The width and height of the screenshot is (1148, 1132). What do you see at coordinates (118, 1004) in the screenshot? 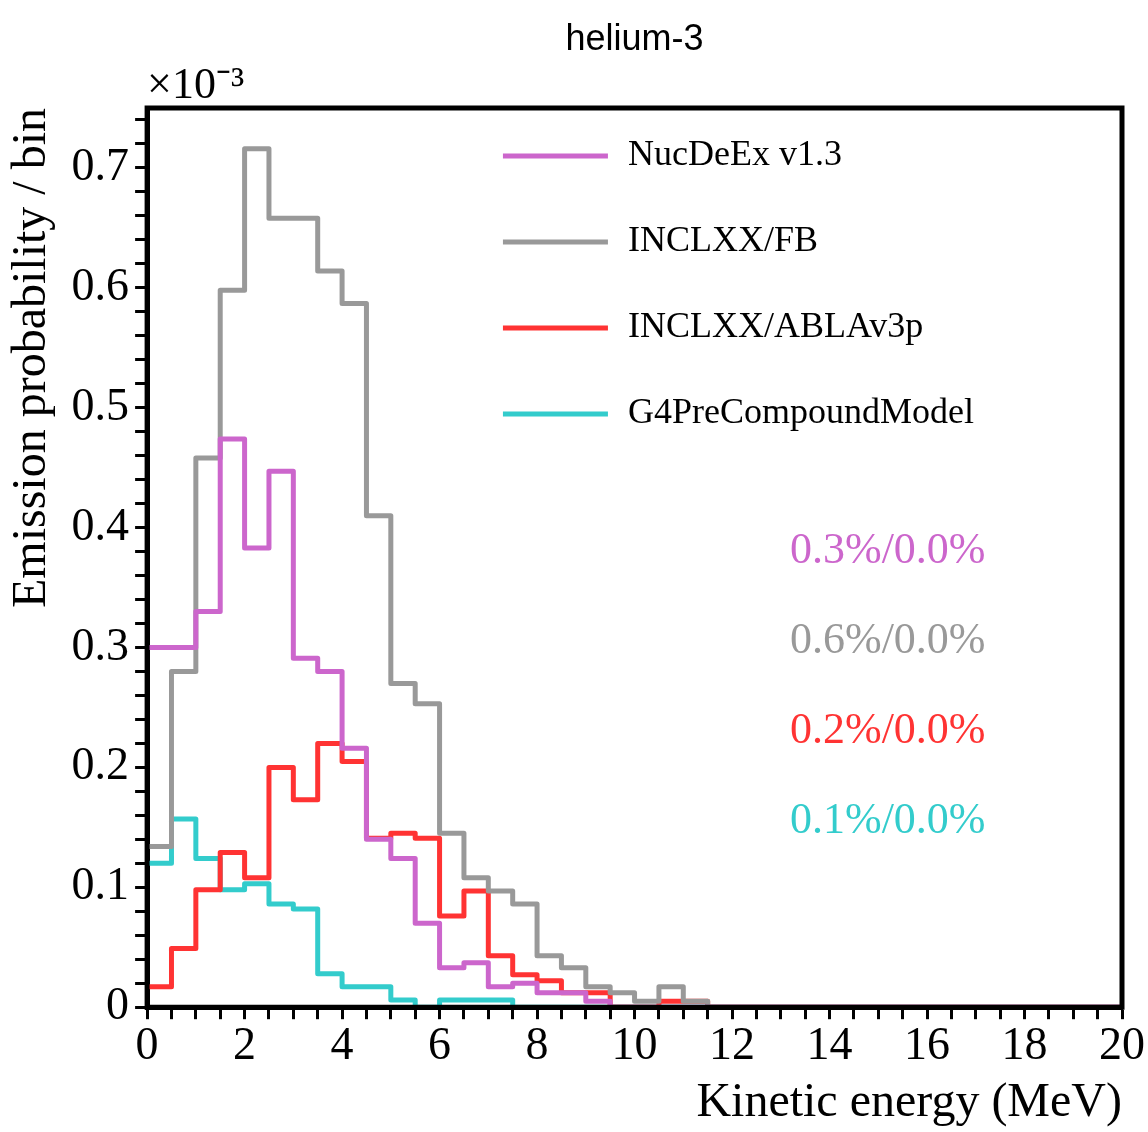
I see `y-tick-label: 0` at bounding box center [118, 1004].